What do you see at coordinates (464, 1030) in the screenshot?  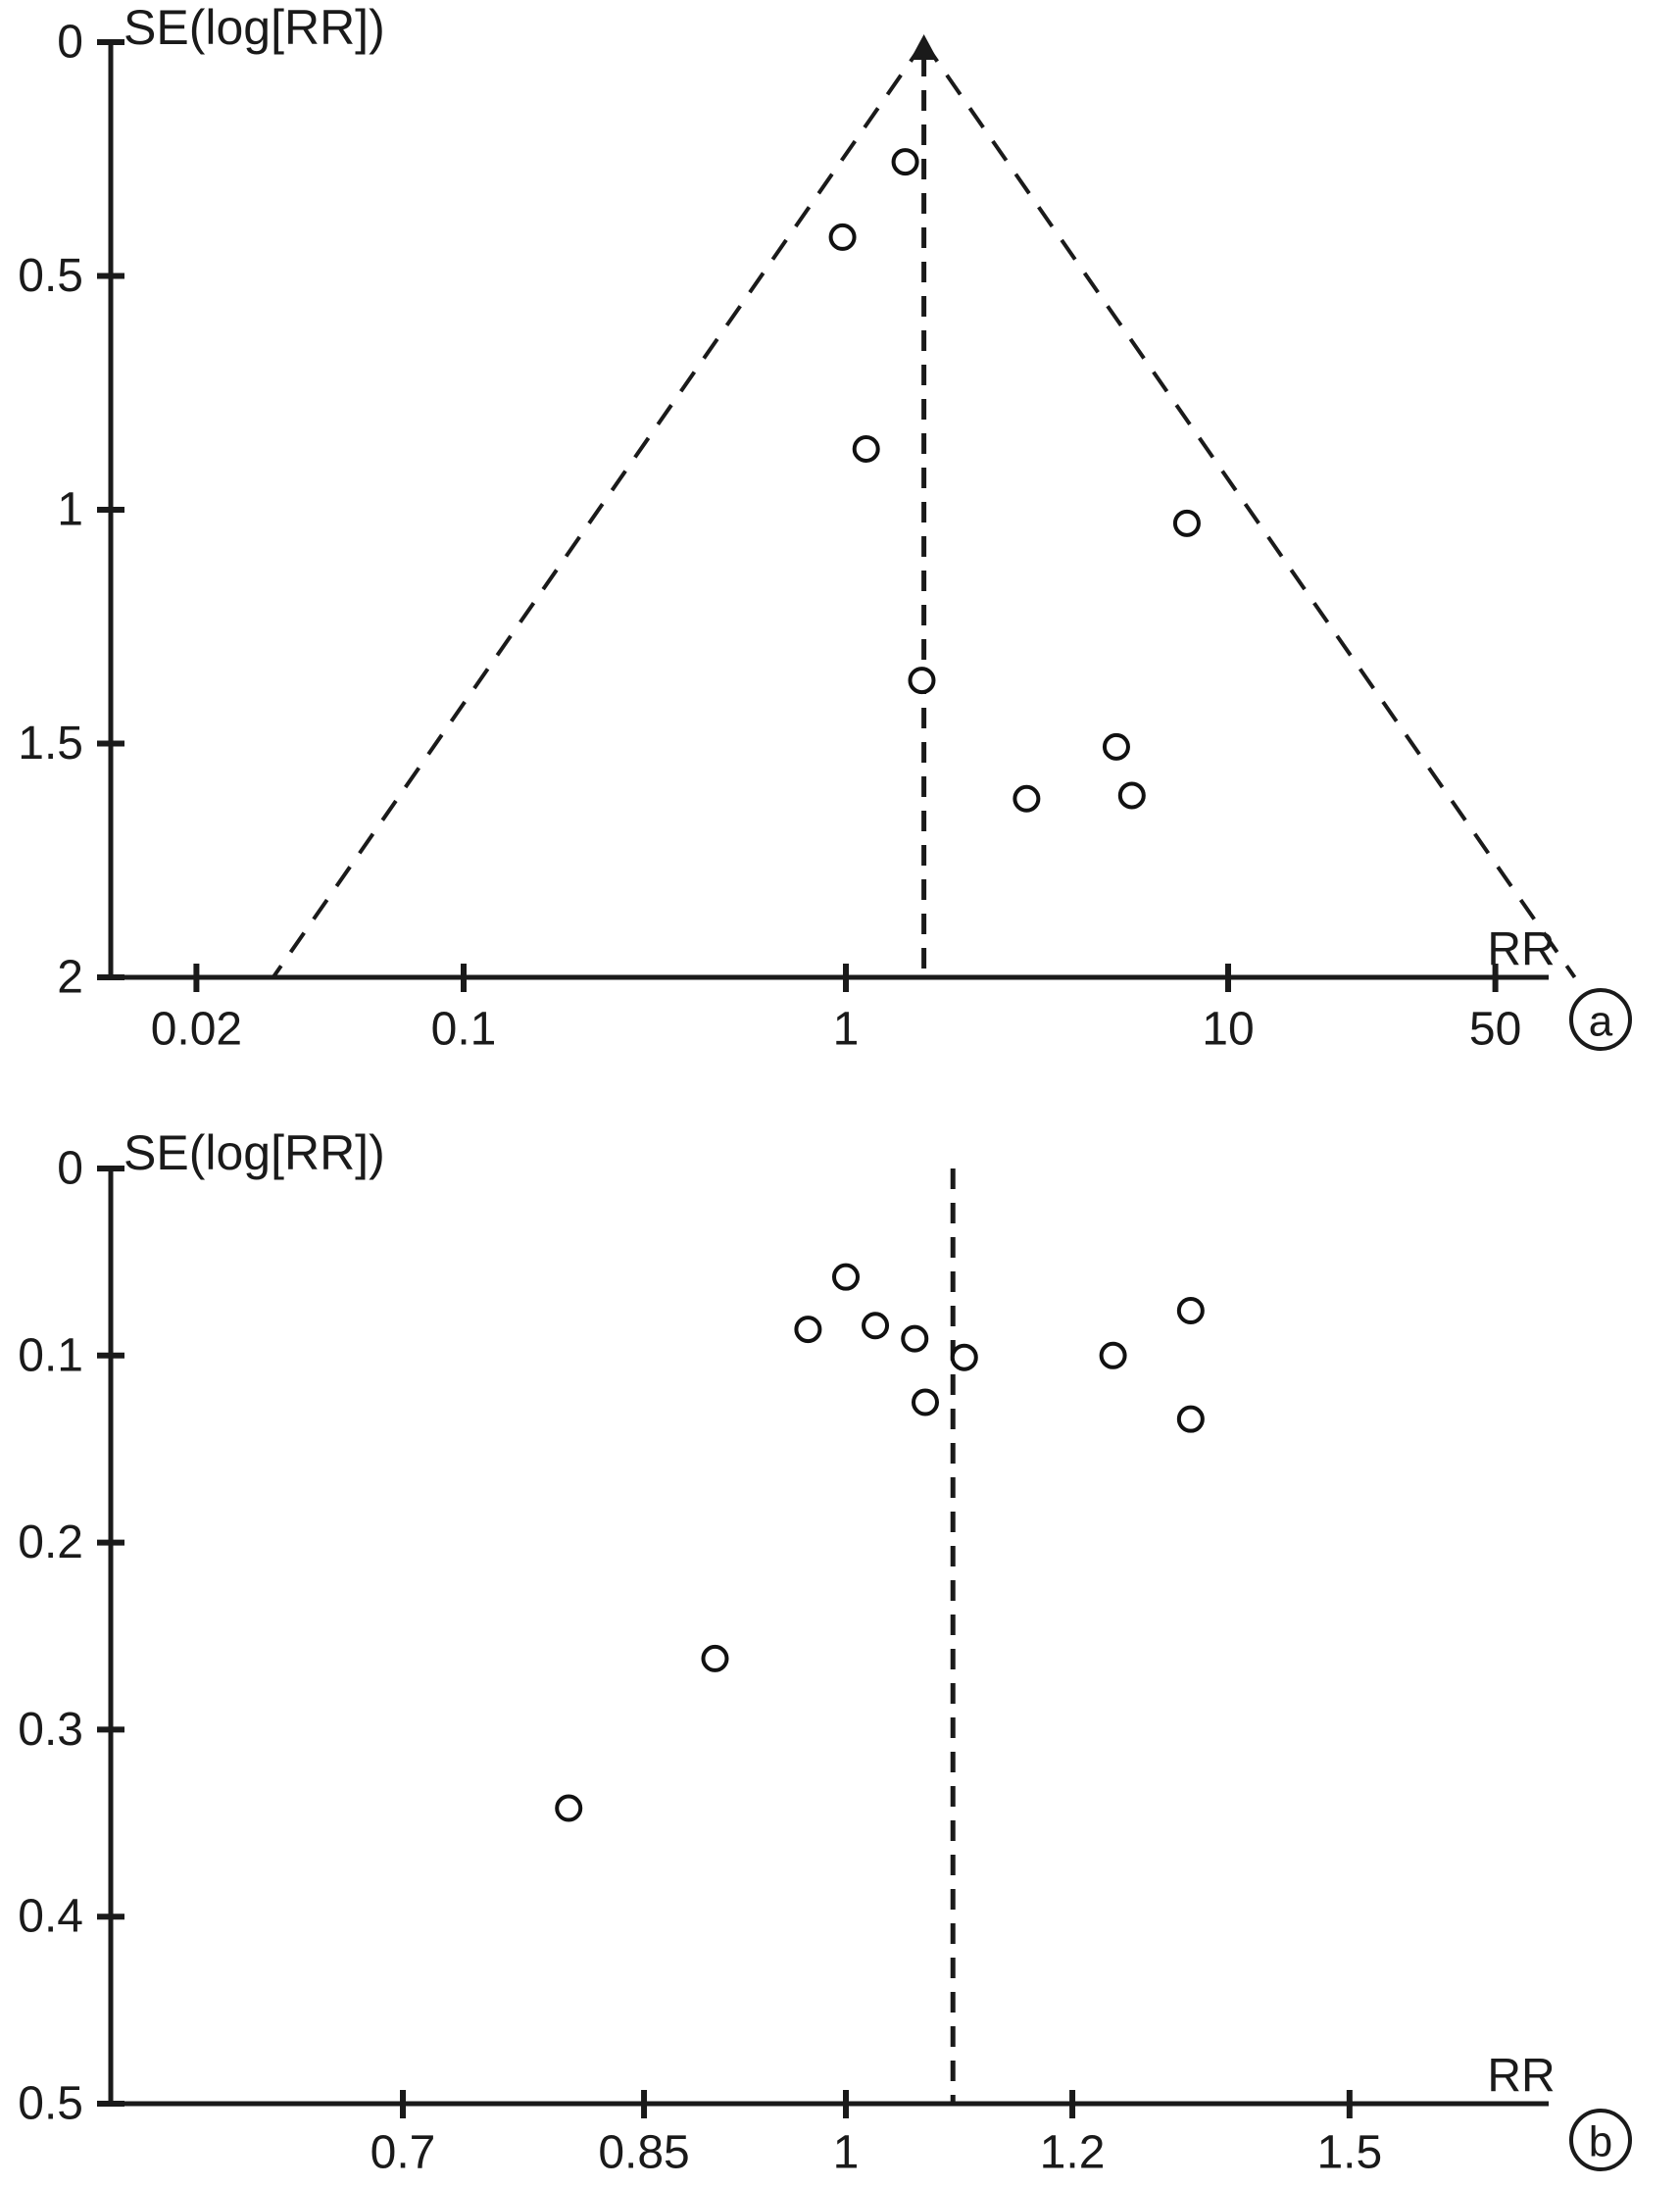 I see `x-tick-label: 0.1` at bounding box center [464, 1030].